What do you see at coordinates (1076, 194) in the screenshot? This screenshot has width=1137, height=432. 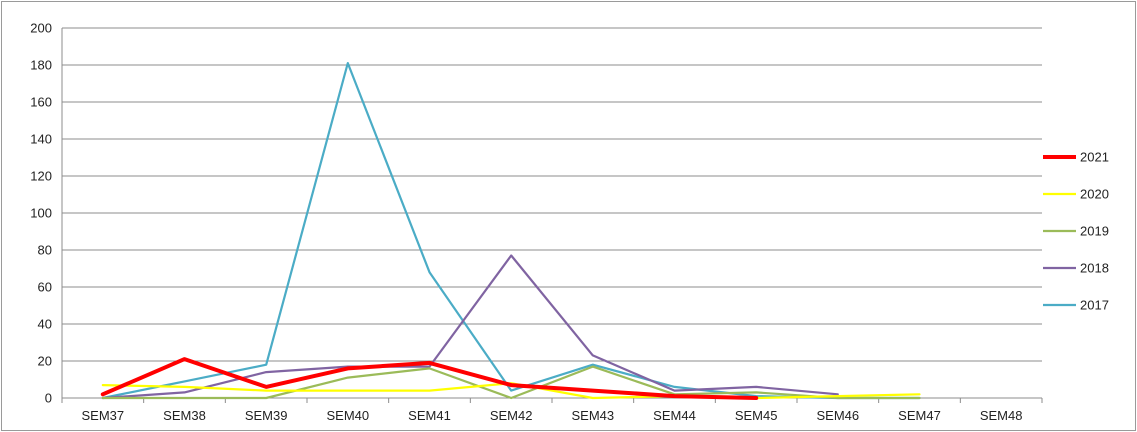 I see `legend-item-2020: 2020` at bounding box center [1076, 194].